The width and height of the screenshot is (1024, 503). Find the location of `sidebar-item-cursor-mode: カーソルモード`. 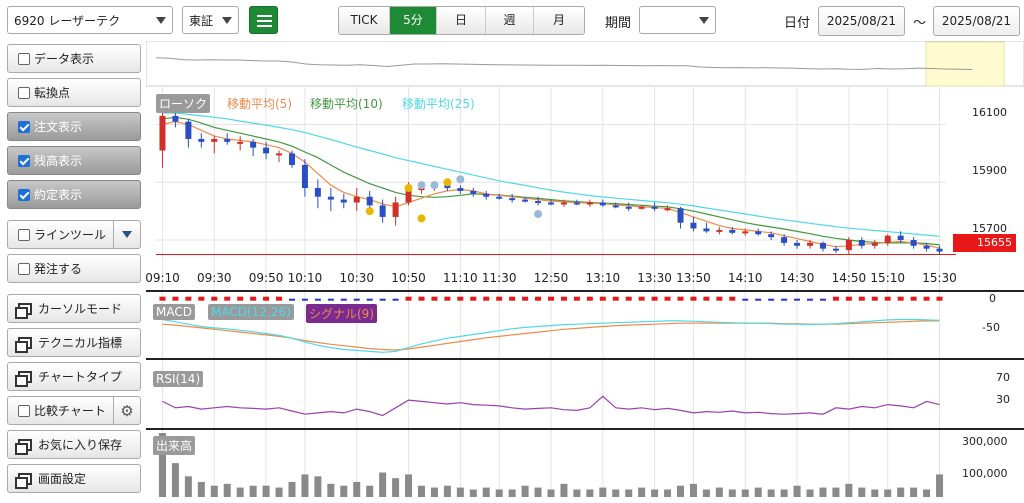

sidebar-item-cursor-mode: カーソルモード is located at coordinates (74, 308).